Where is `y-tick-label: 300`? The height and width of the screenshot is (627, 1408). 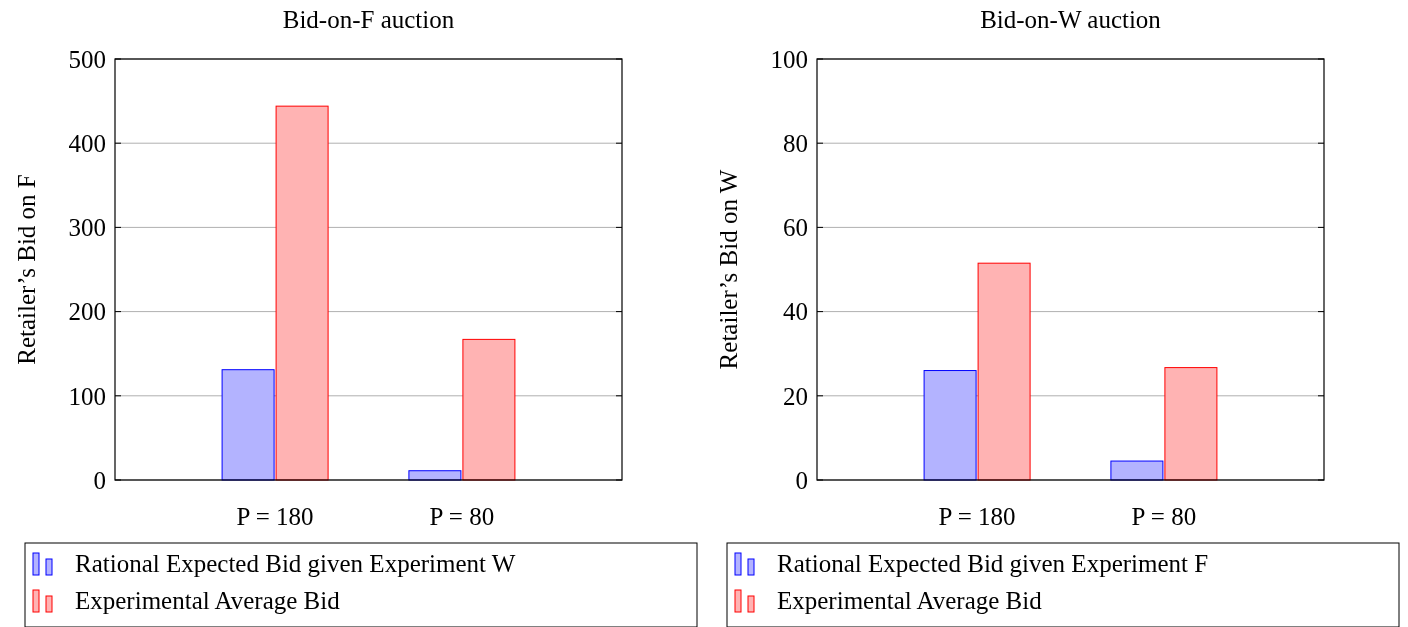 y-tick-label: 300 is located at coordinates (87, 228).